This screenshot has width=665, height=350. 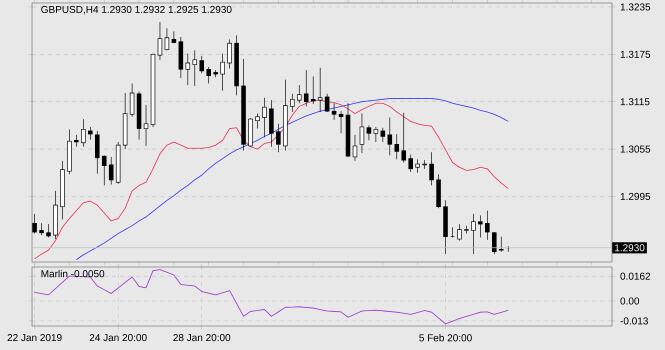 I want to click on ref-line-label: 1.2930, so click(x=629, y=248).